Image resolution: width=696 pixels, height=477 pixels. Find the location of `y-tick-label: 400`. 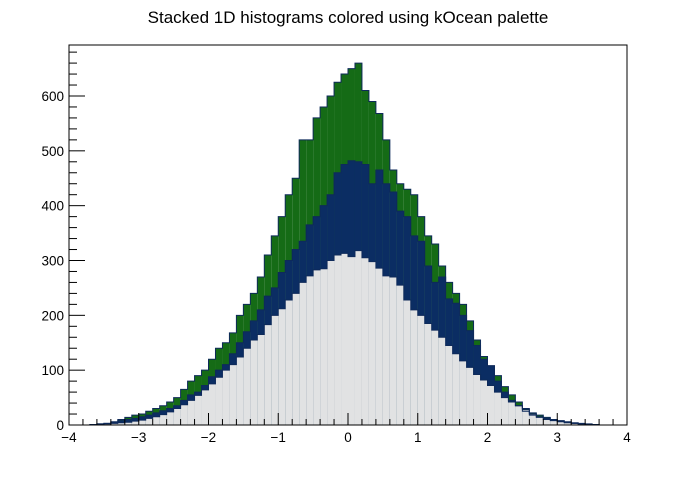

y-tick-label: 400 is located at coordinates (52, 206).